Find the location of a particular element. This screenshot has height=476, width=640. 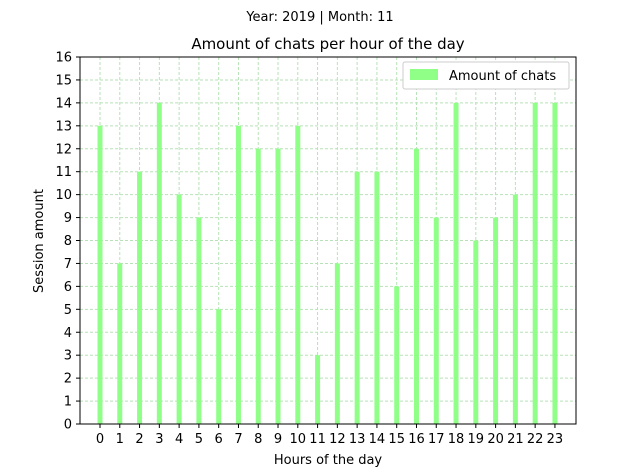

y-tick-label: 4 is located at coordinates (68, 333).